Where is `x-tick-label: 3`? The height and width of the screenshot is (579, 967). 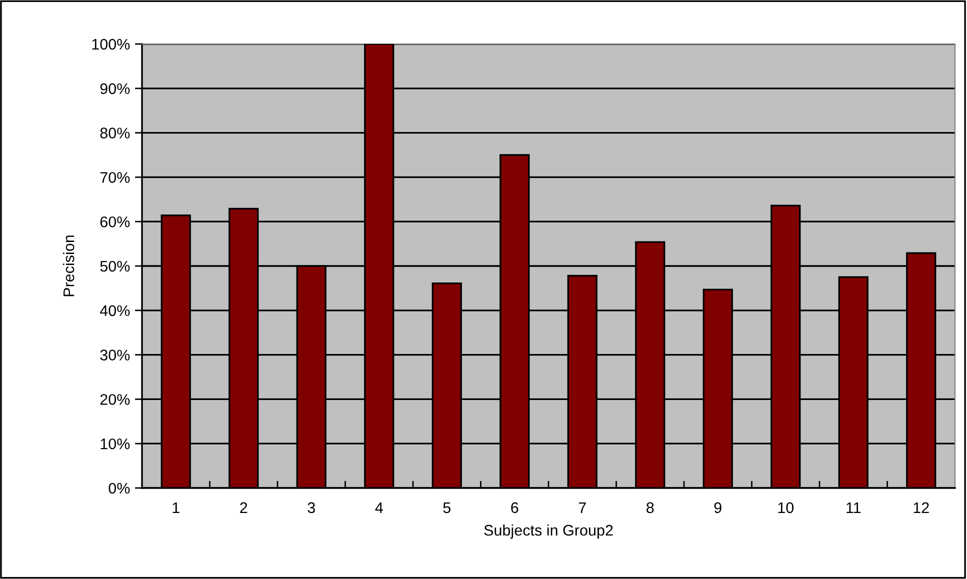
x-tick-label: 3 is located at coordinates (311, 508).